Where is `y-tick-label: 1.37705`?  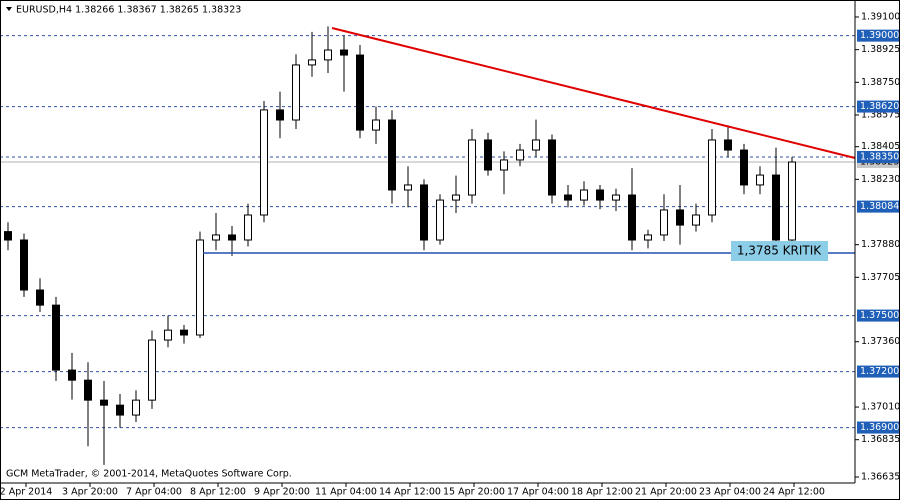 y-tick-label: 1.37705 is located at coordinates (880, 277).